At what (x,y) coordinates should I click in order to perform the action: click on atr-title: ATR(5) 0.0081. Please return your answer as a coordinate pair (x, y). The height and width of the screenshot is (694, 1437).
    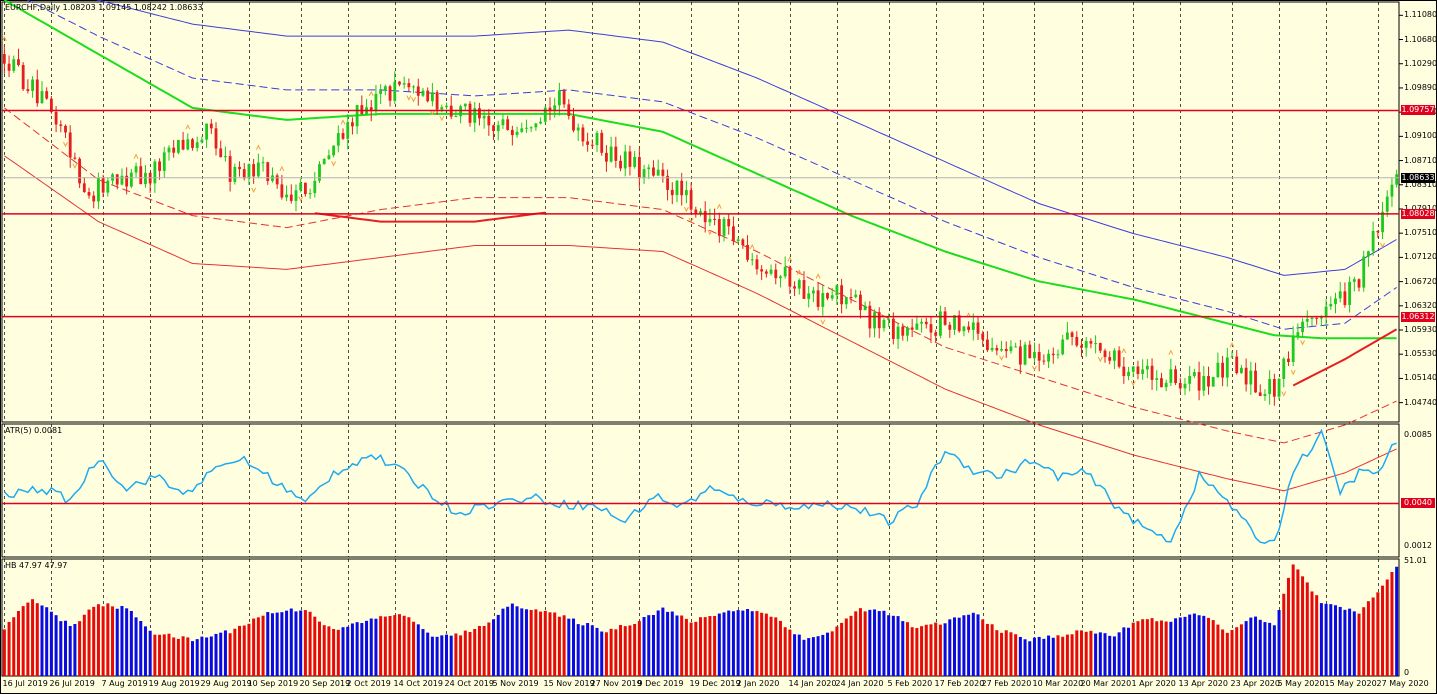
    Looking at the image, I should click on (34, 430).